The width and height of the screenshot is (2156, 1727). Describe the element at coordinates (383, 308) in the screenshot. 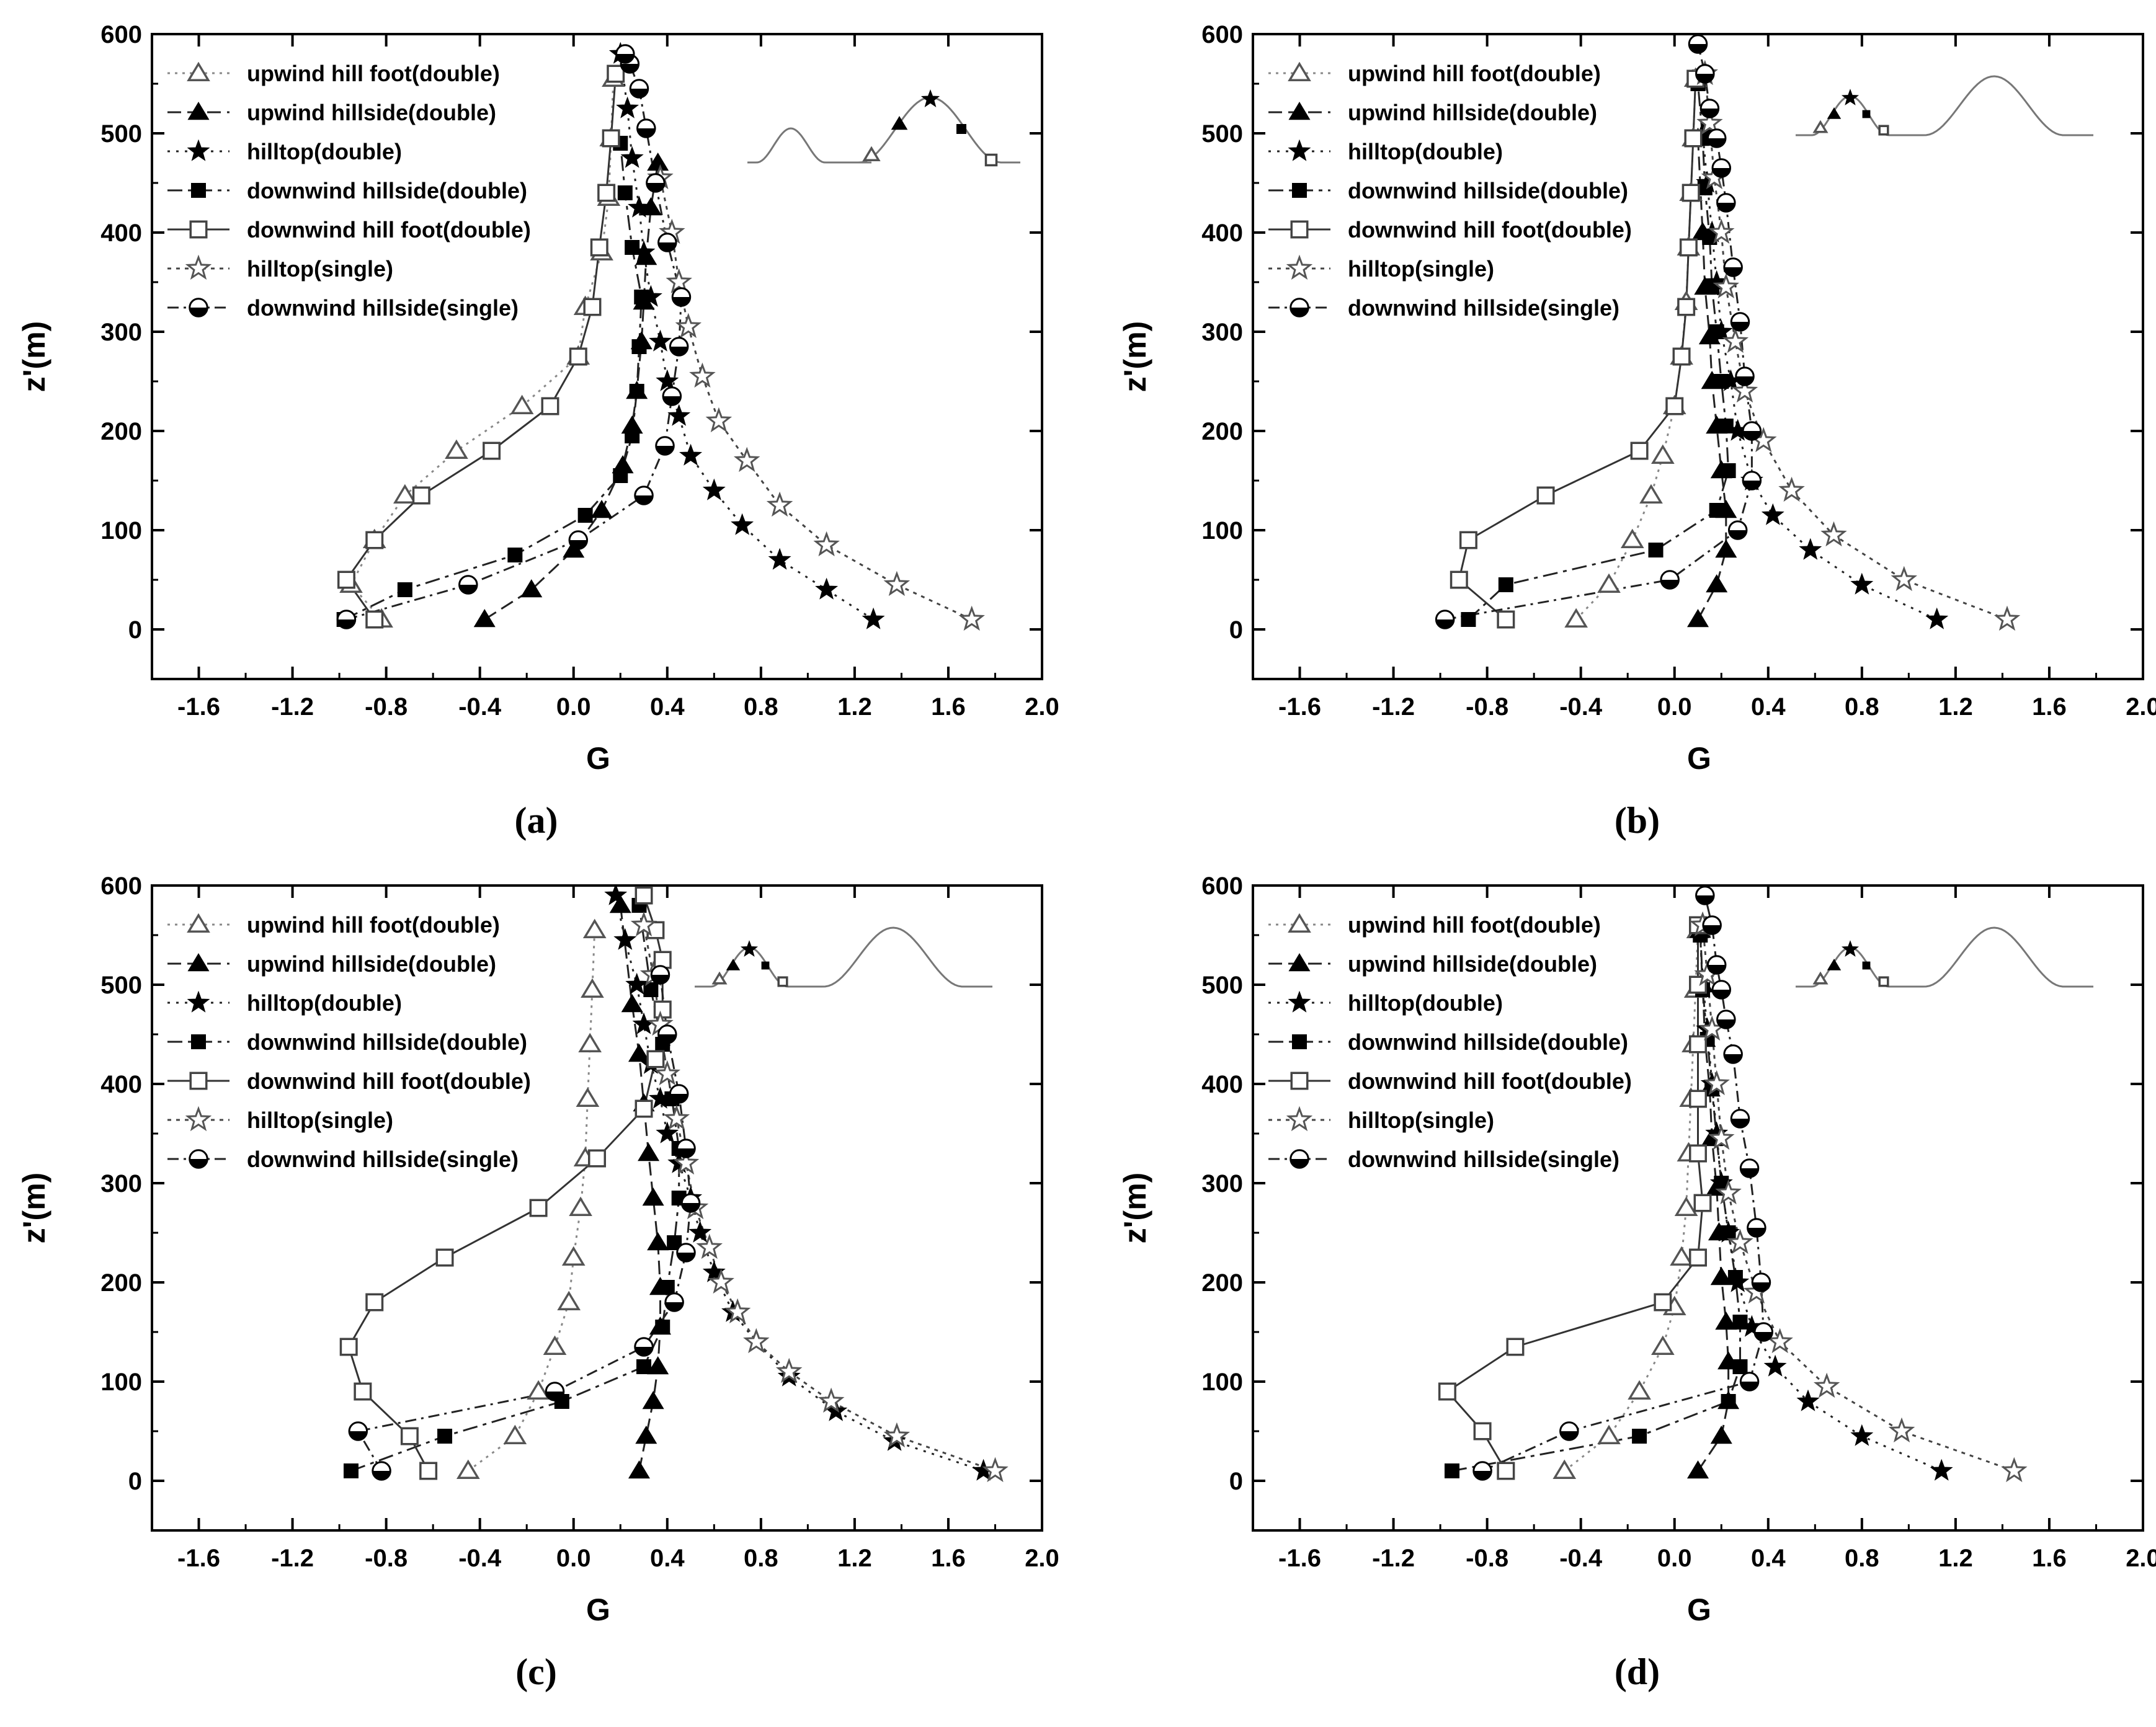

I see `legend-entry: downwind hillside(single)` at that location.